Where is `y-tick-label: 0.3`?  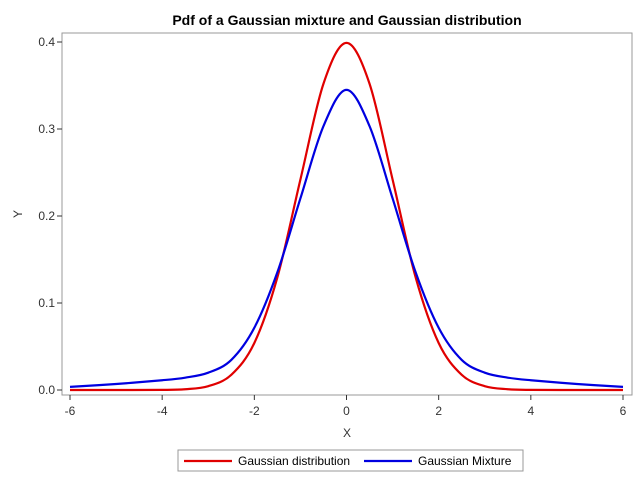 y-tick-label: 0.3 is located at coordinates (46, 129).